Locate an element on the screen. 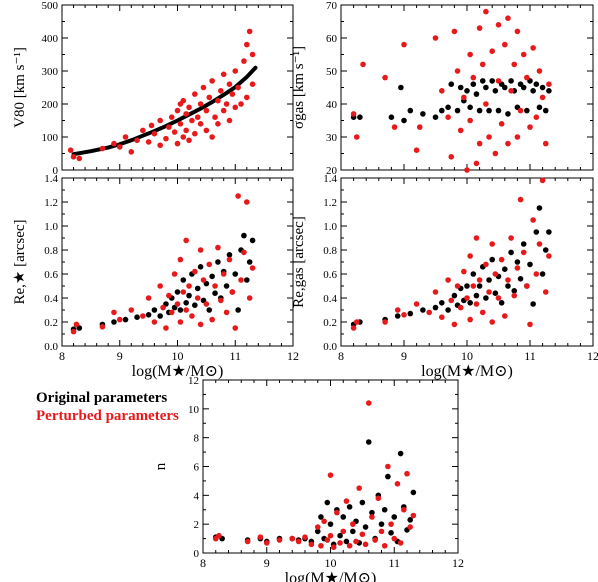  y-axis-label: Re,★ [arcsec] is located at coordinates (20, 261).